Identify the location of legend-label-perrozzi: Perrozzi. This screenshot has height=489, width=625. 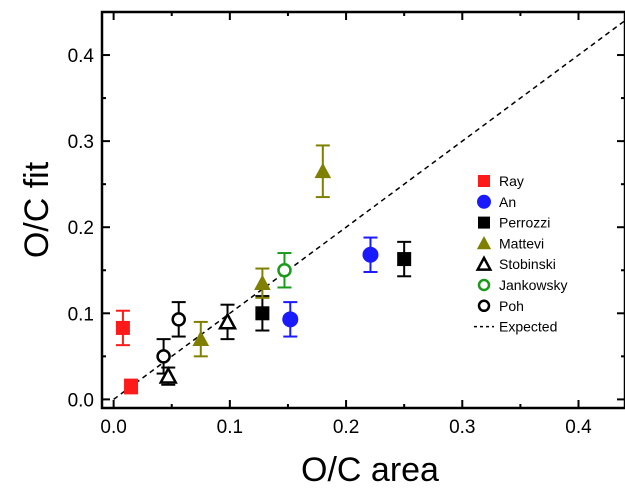
(524, 223).